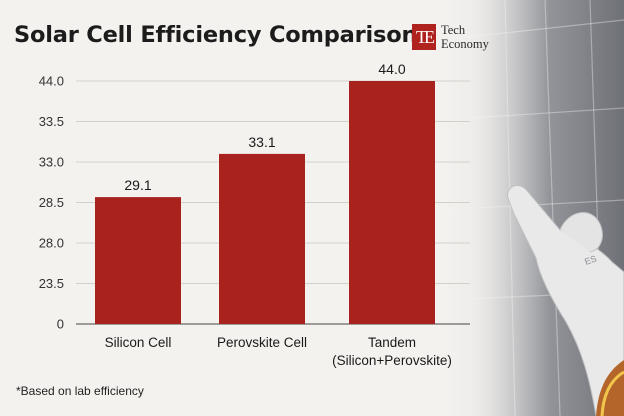  I want to click on data-labels: 29.1 33.1 44.0, so click(264, 127).